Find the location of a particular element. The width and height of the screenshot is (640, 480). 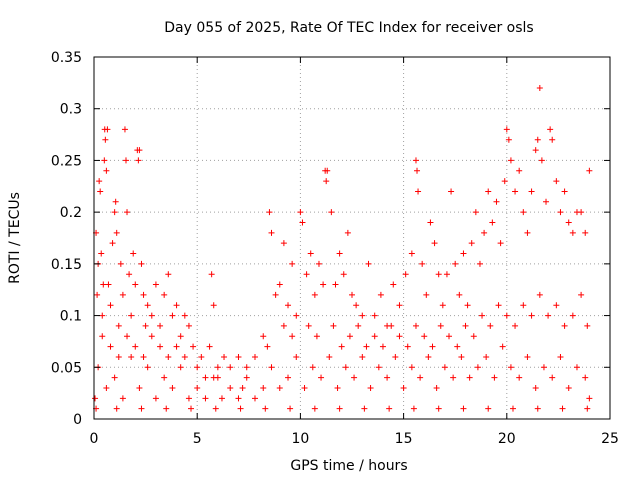

x-tick-labels: 0 5 10 15 20 25 is located at coordinates (354, 439).